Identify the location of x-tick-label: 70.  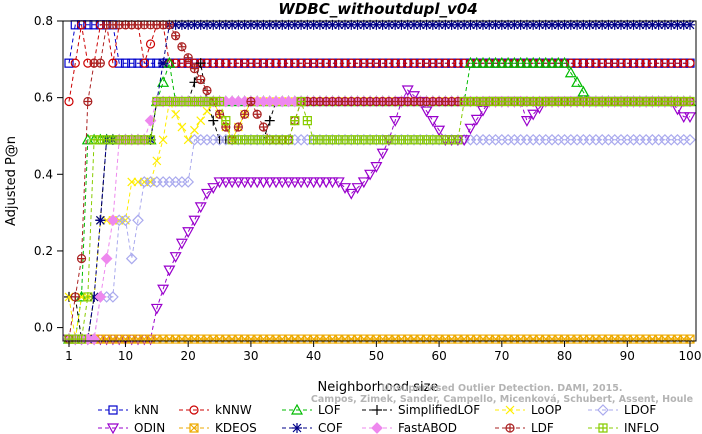
(501, 356).